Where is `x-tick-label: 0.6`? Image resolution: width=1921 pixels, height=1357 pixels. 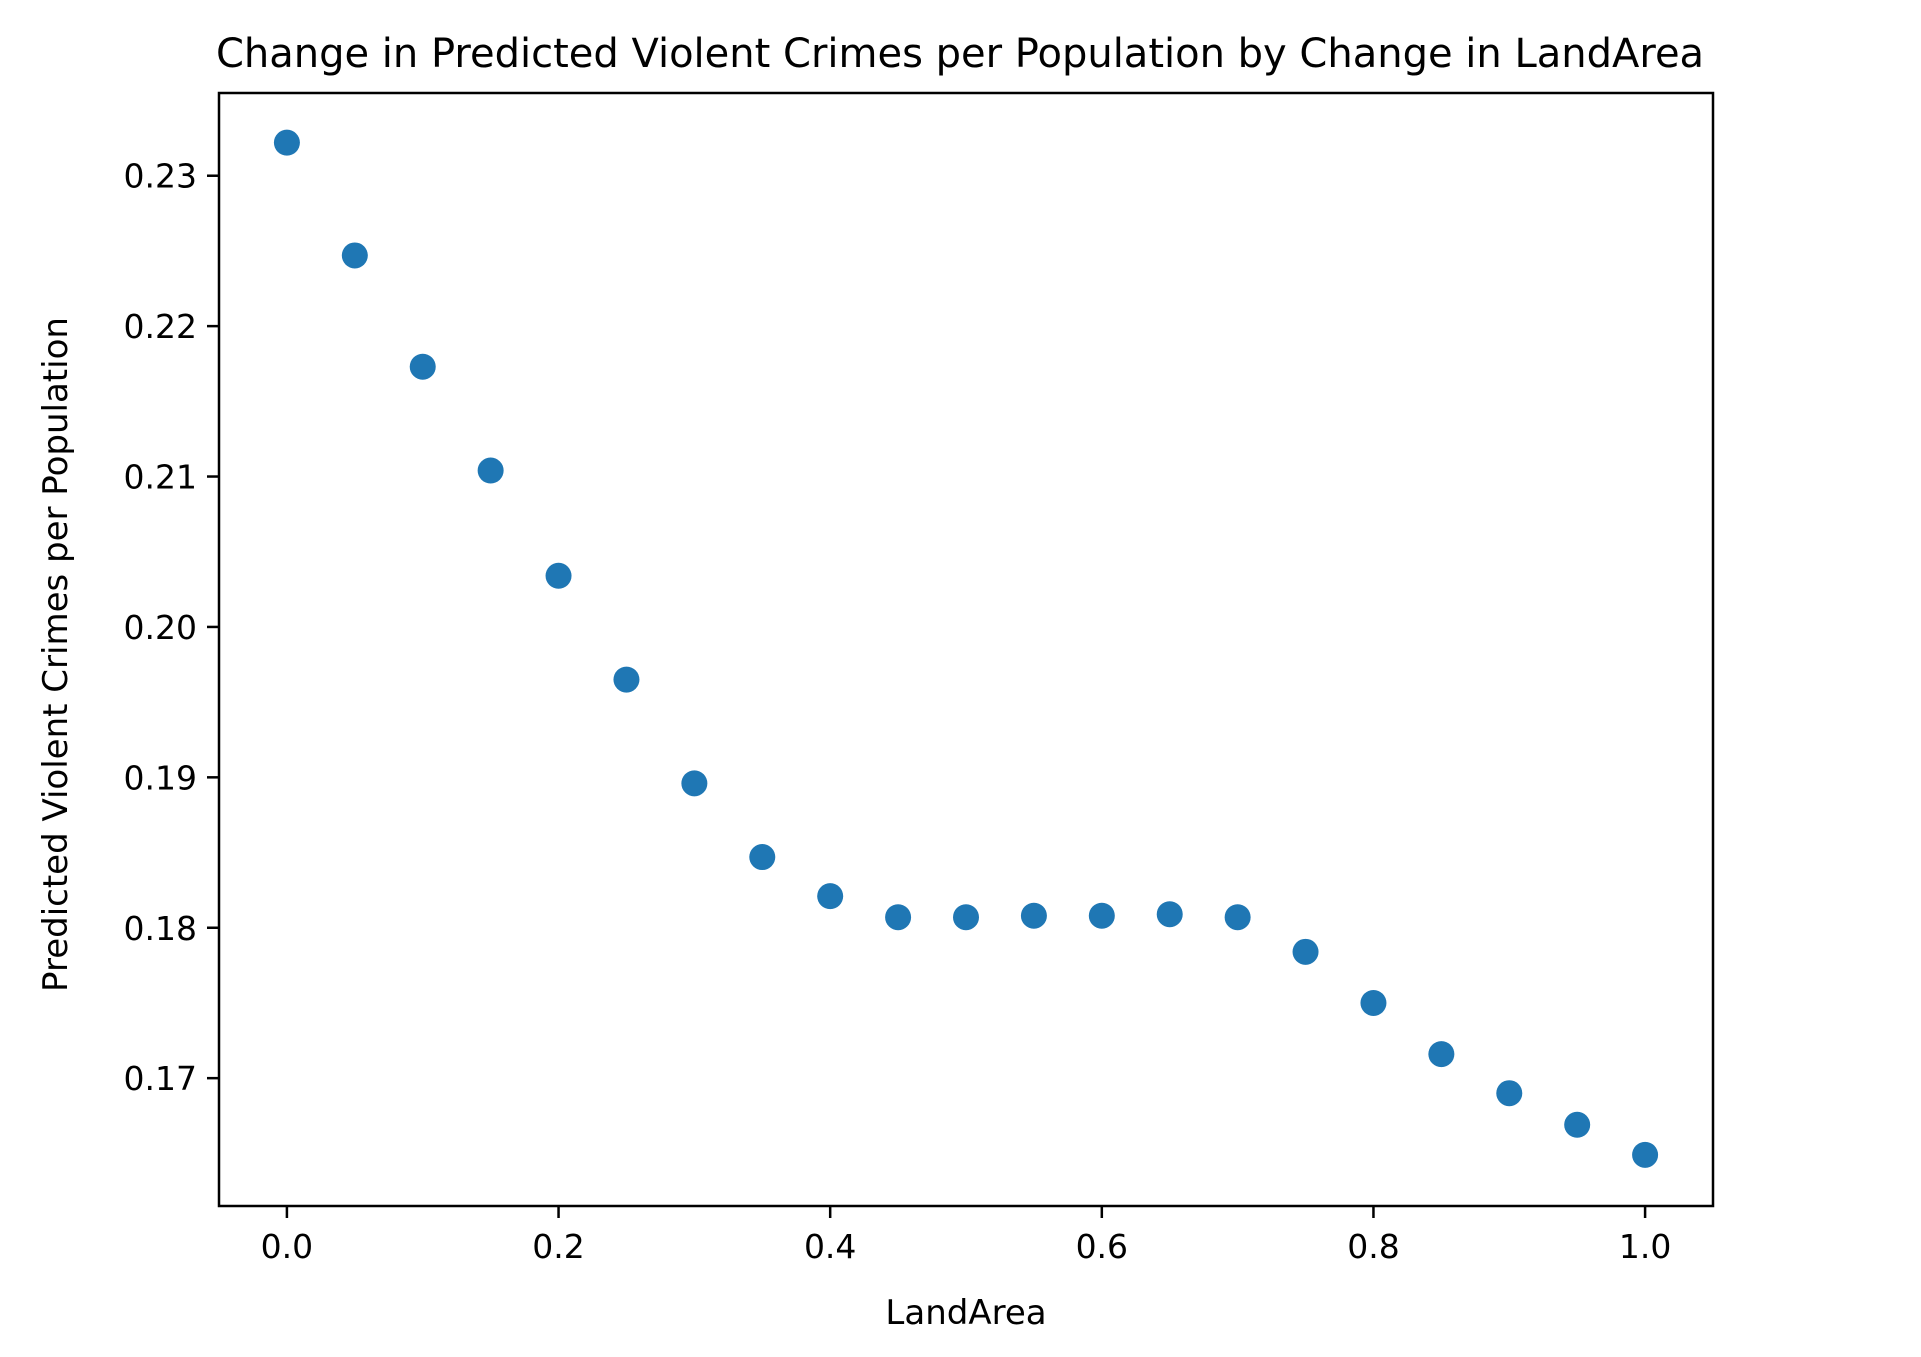
x-tick-label: 0.6 is located at coordinates (1102, 1246).